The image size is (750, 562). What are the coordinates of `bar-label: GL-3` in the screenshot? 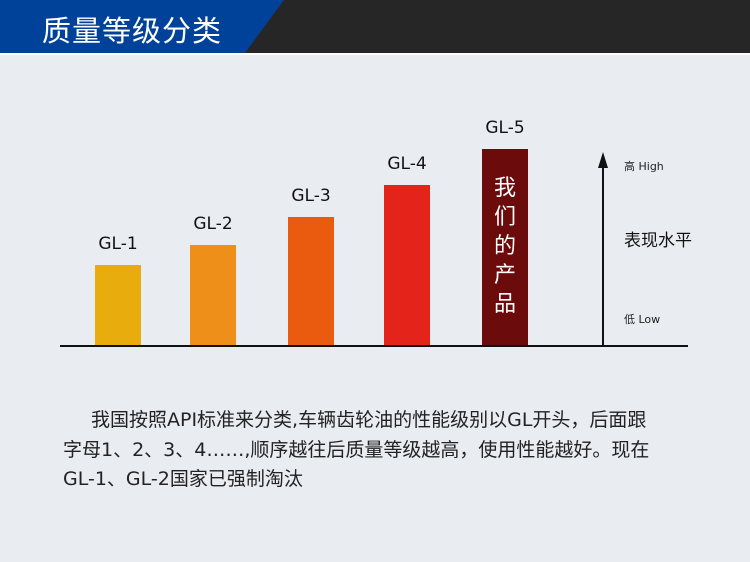 It's located at (310, 196).